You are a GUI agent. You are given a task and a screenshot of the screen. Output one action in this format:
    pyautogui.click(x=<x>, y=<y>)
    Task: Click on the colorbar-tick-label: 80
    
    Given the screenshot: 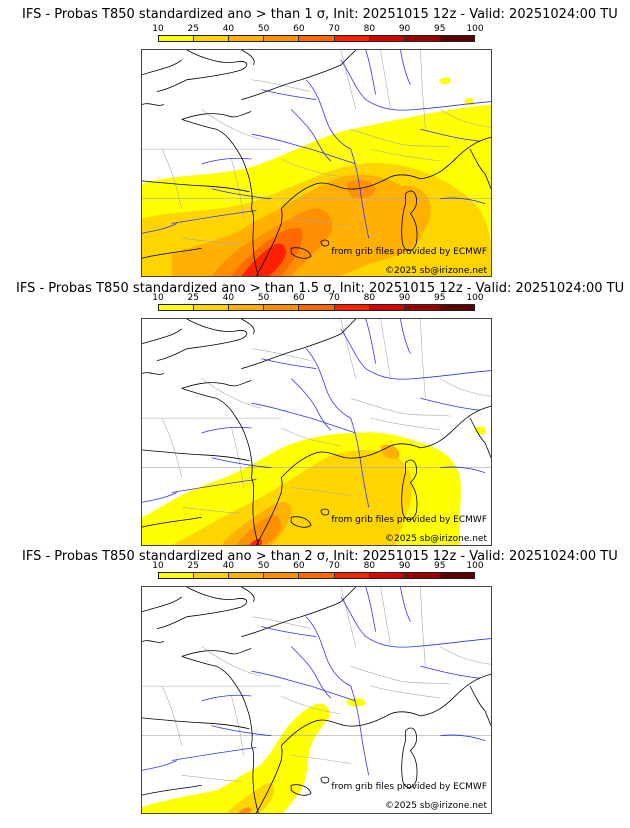 What is the action you would take?
    pyautogui.click(x=369, y=29)
    